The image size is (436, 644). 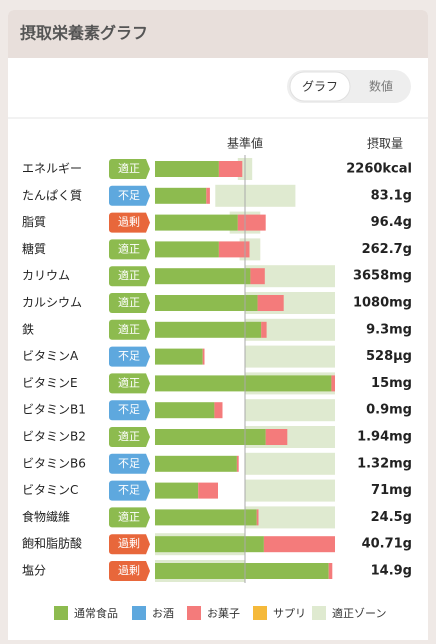 What do you see at coordinates (389, 356) in the screenshot?
I see `intake-value: 528μg` at bounding box center [389, 356].